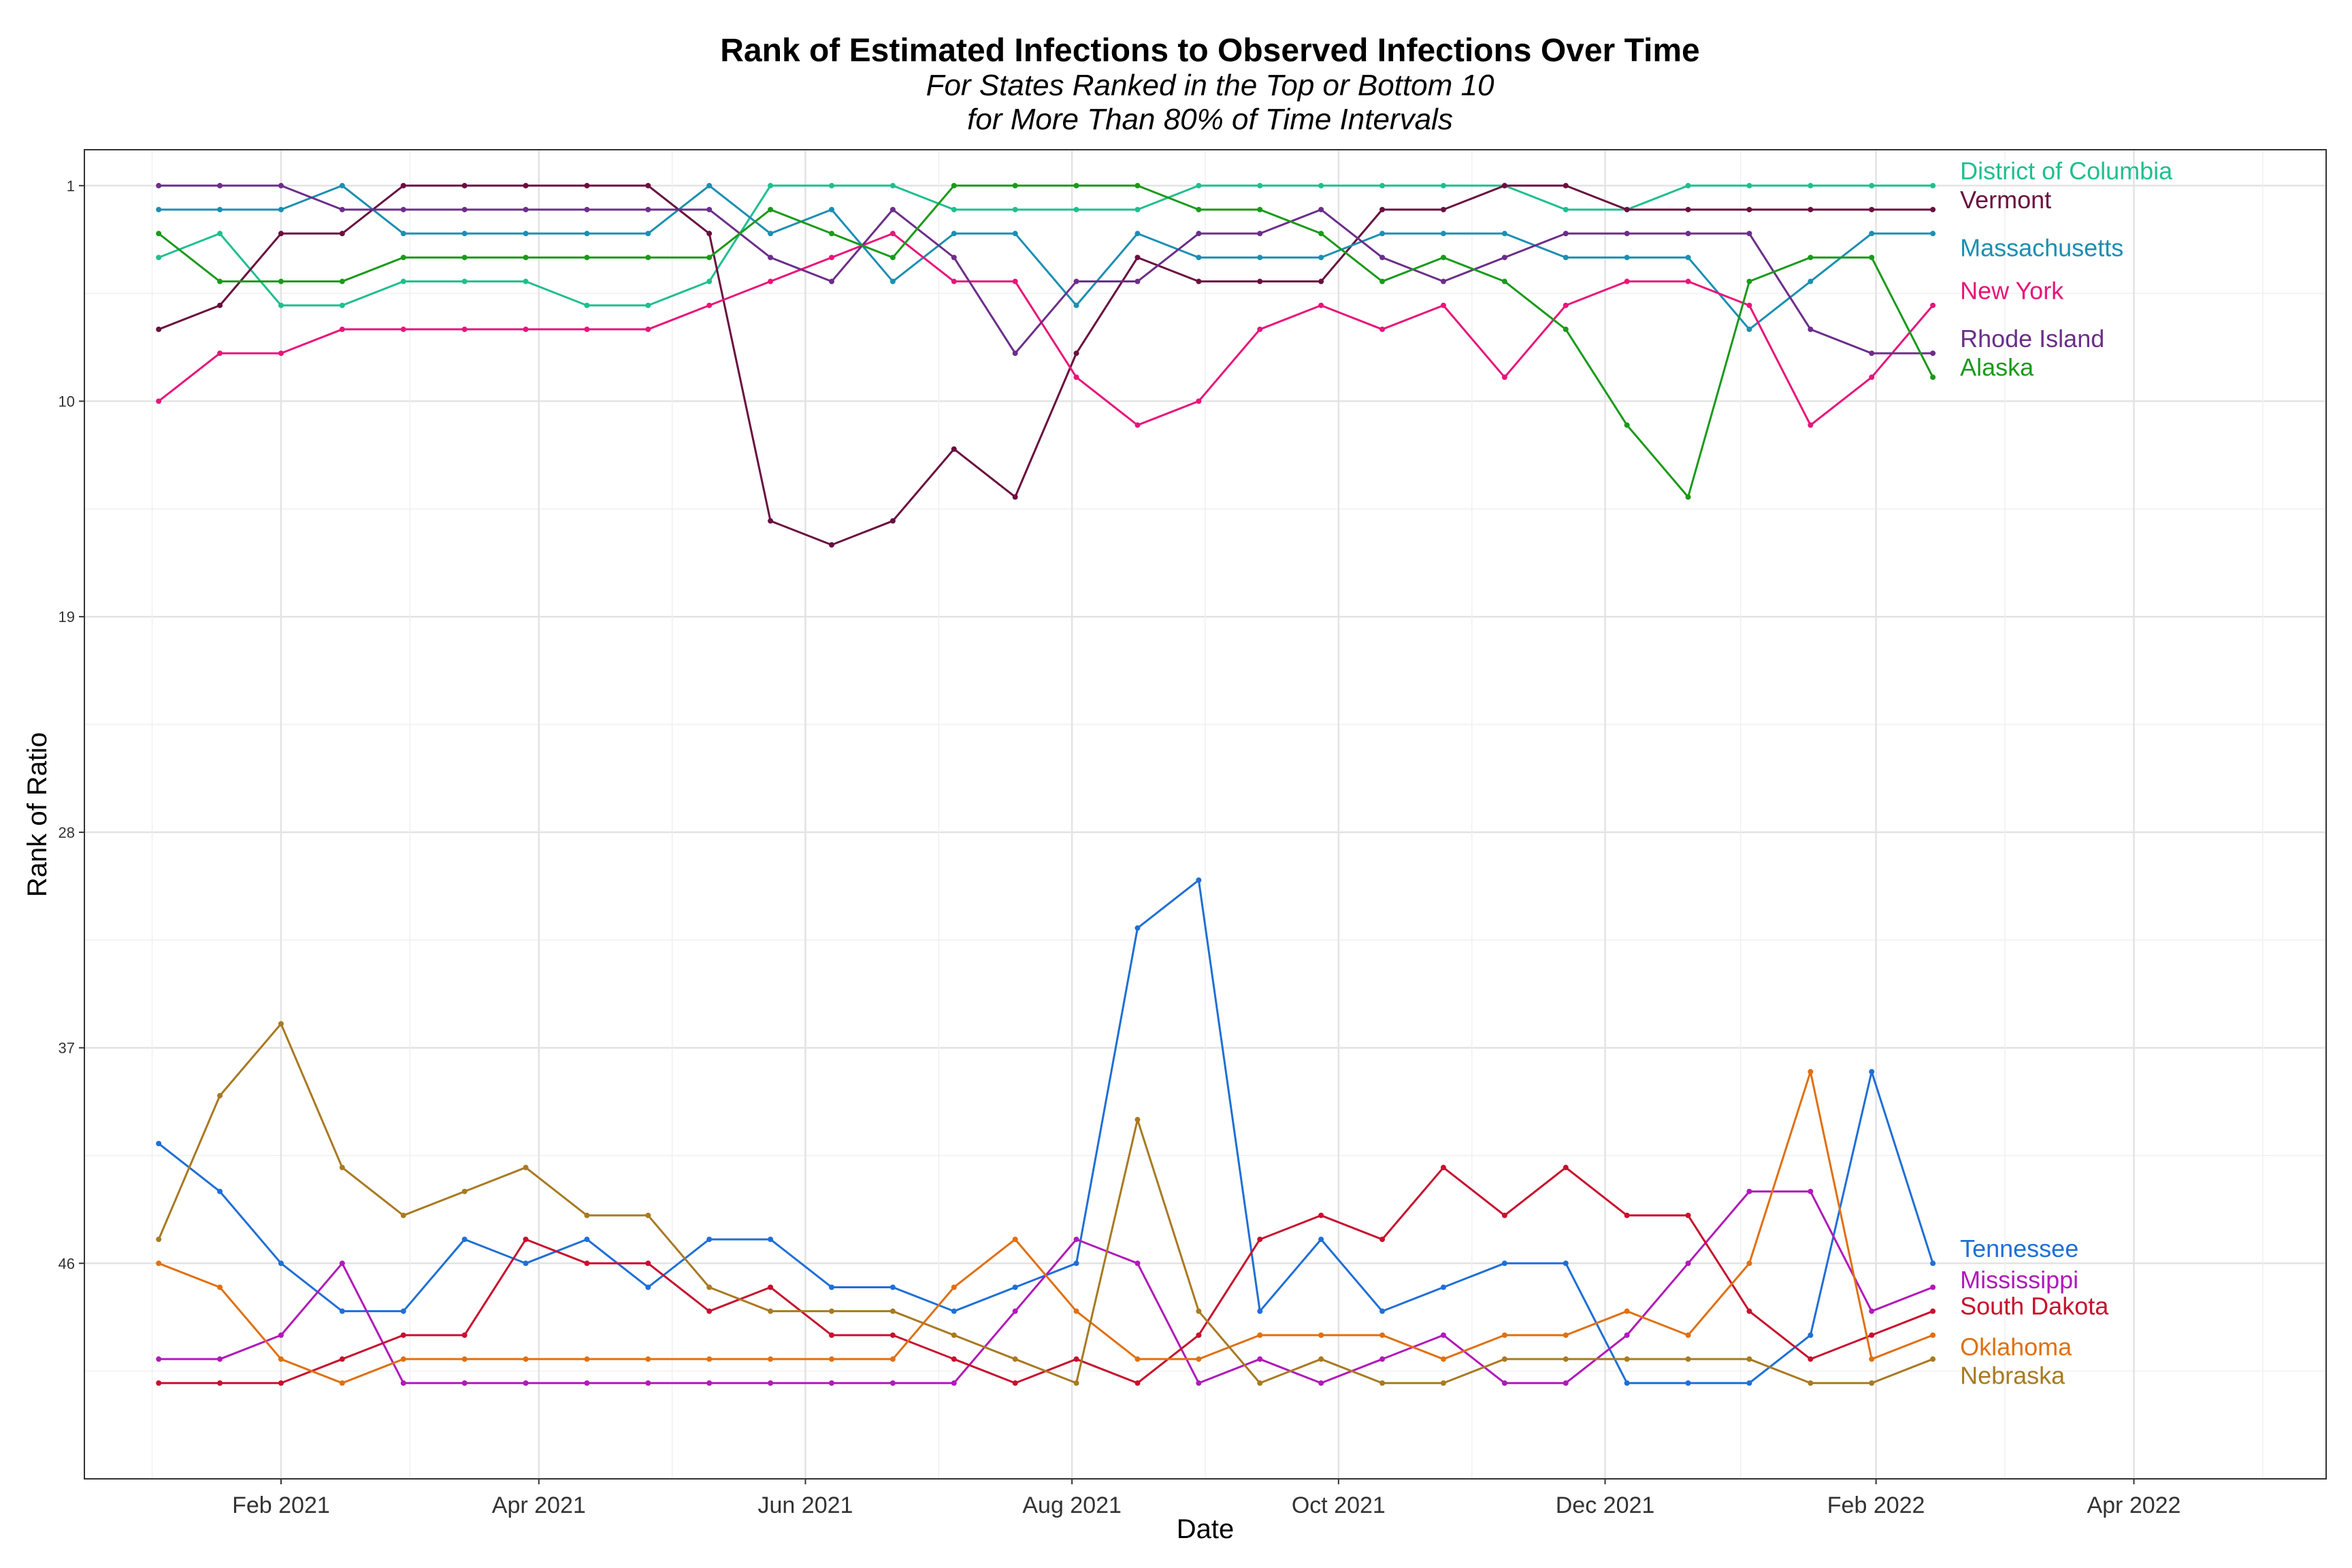  I want to click on x-tick-label: Apr 2022, so click(2134, 1505).